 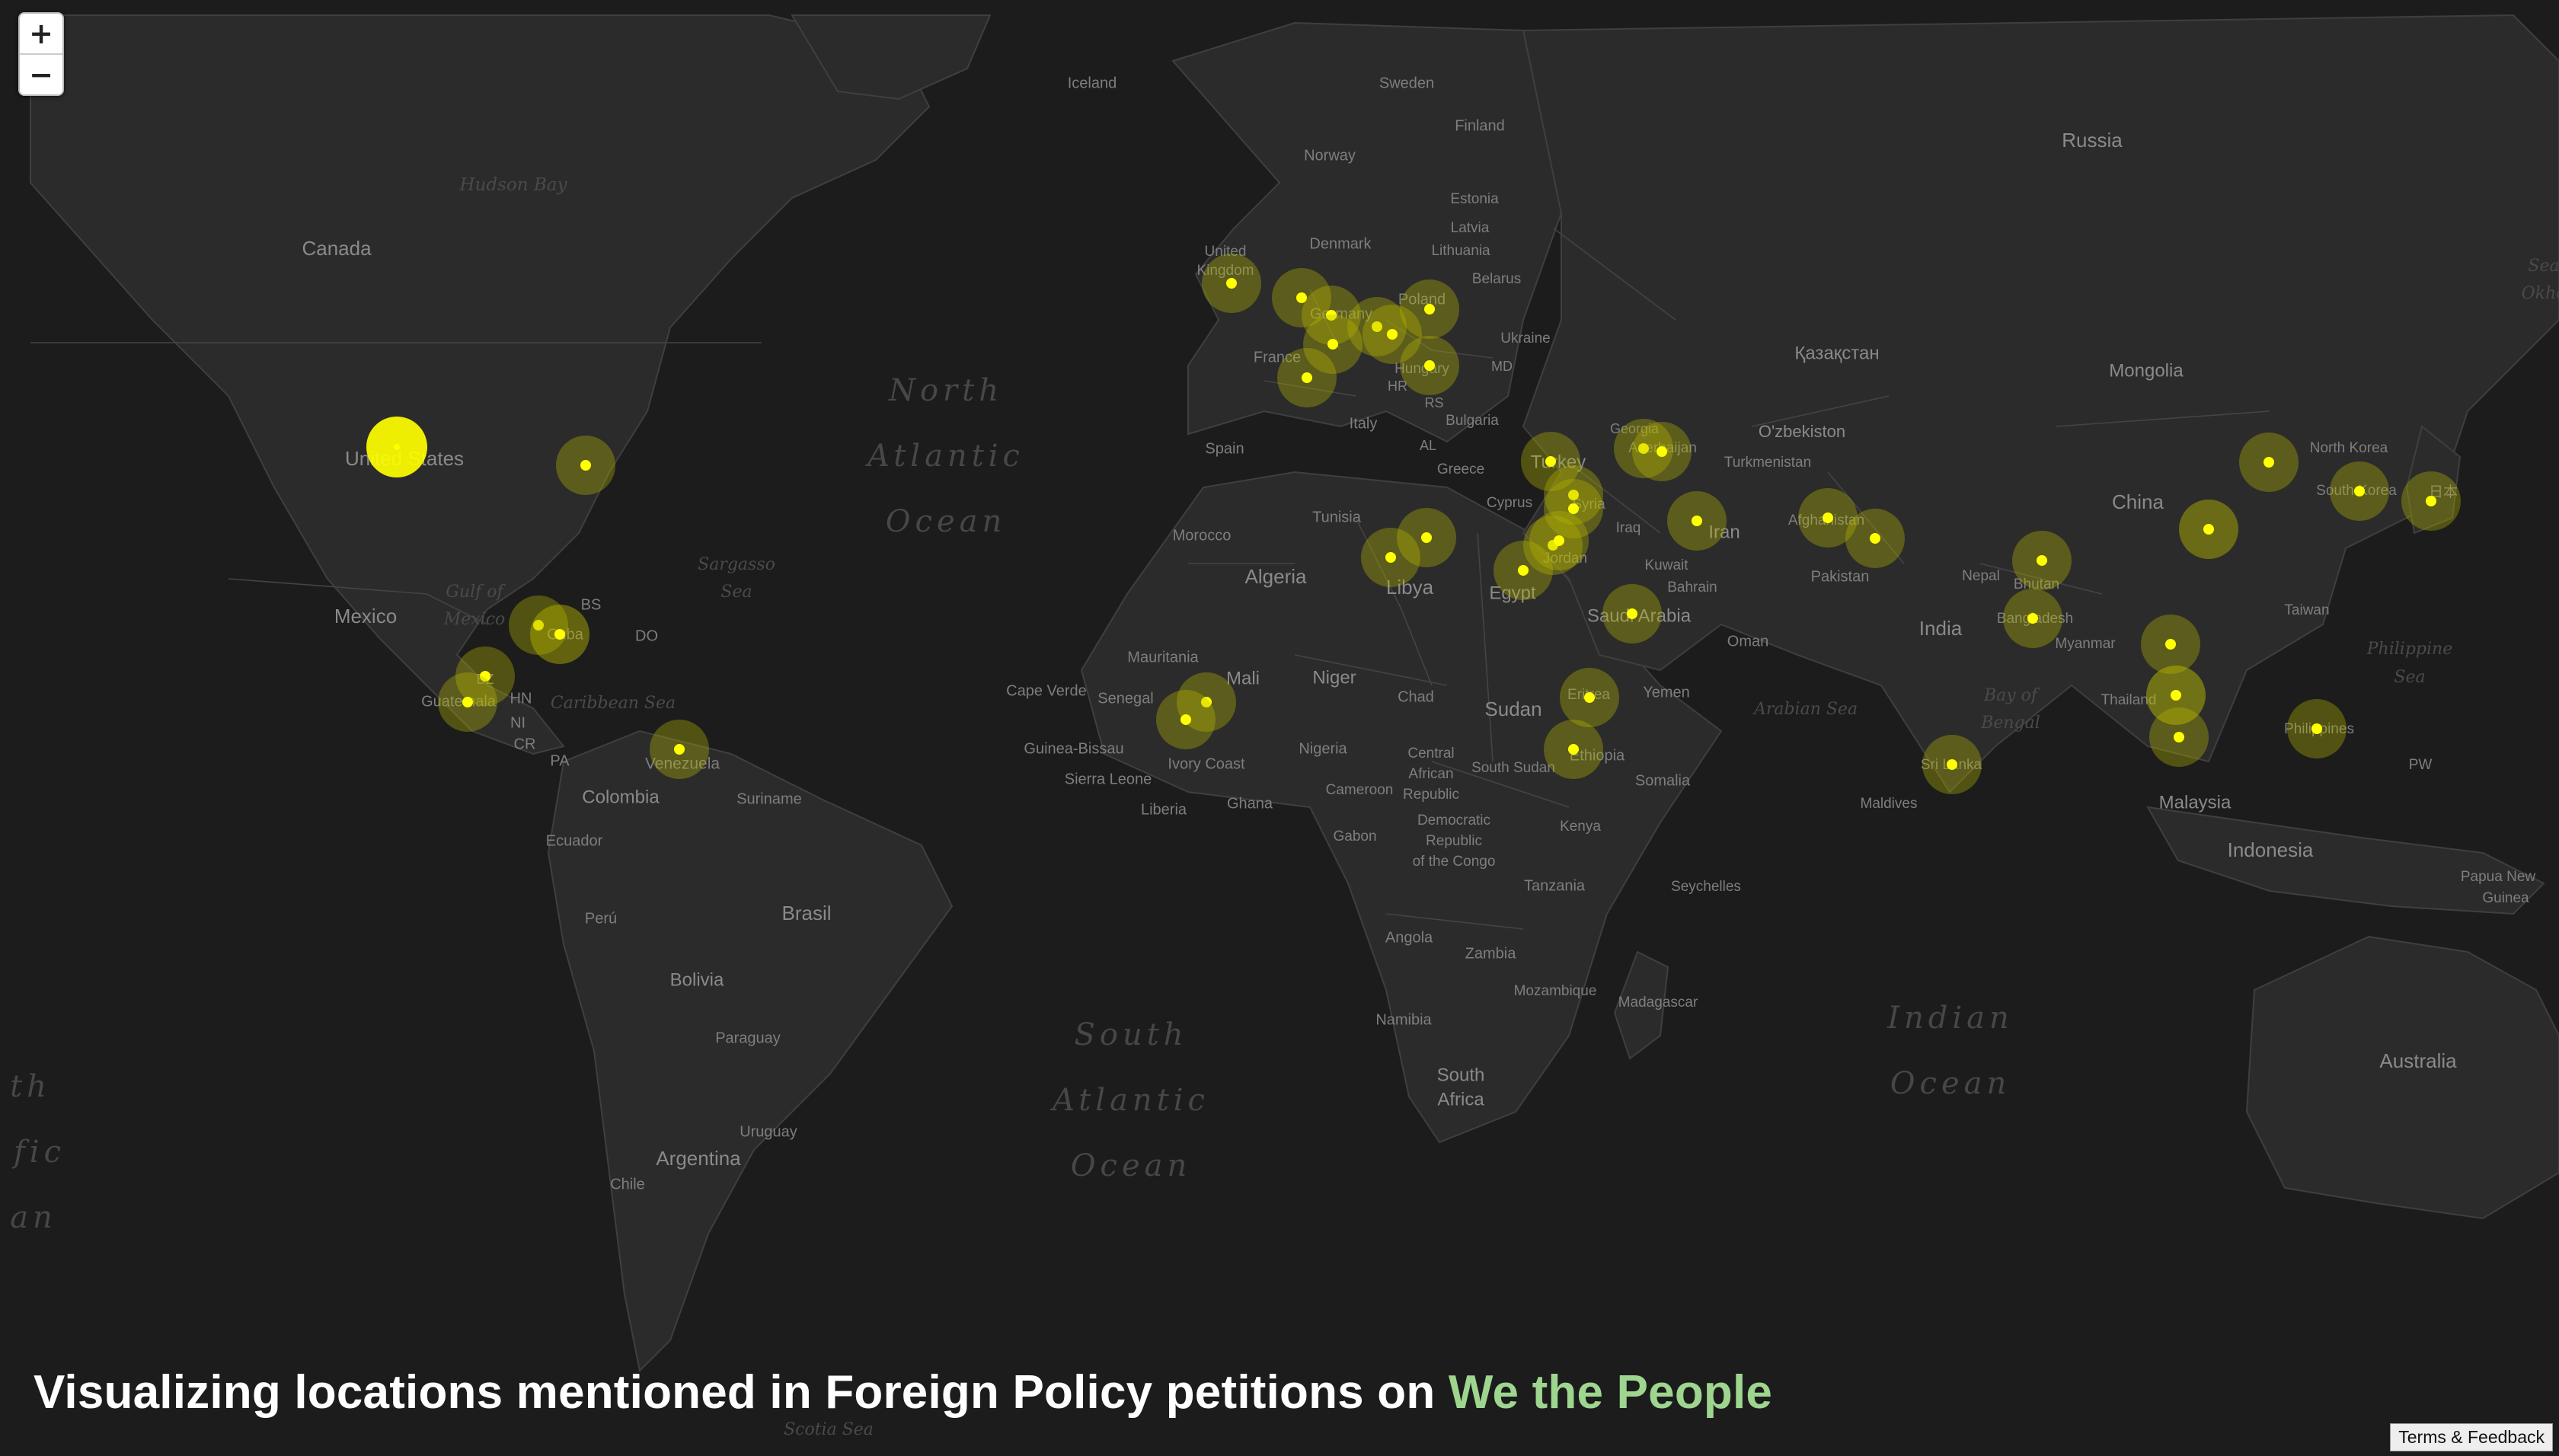 I want to click on map-label: Scotia Sea, so click(x=829, y=1429).